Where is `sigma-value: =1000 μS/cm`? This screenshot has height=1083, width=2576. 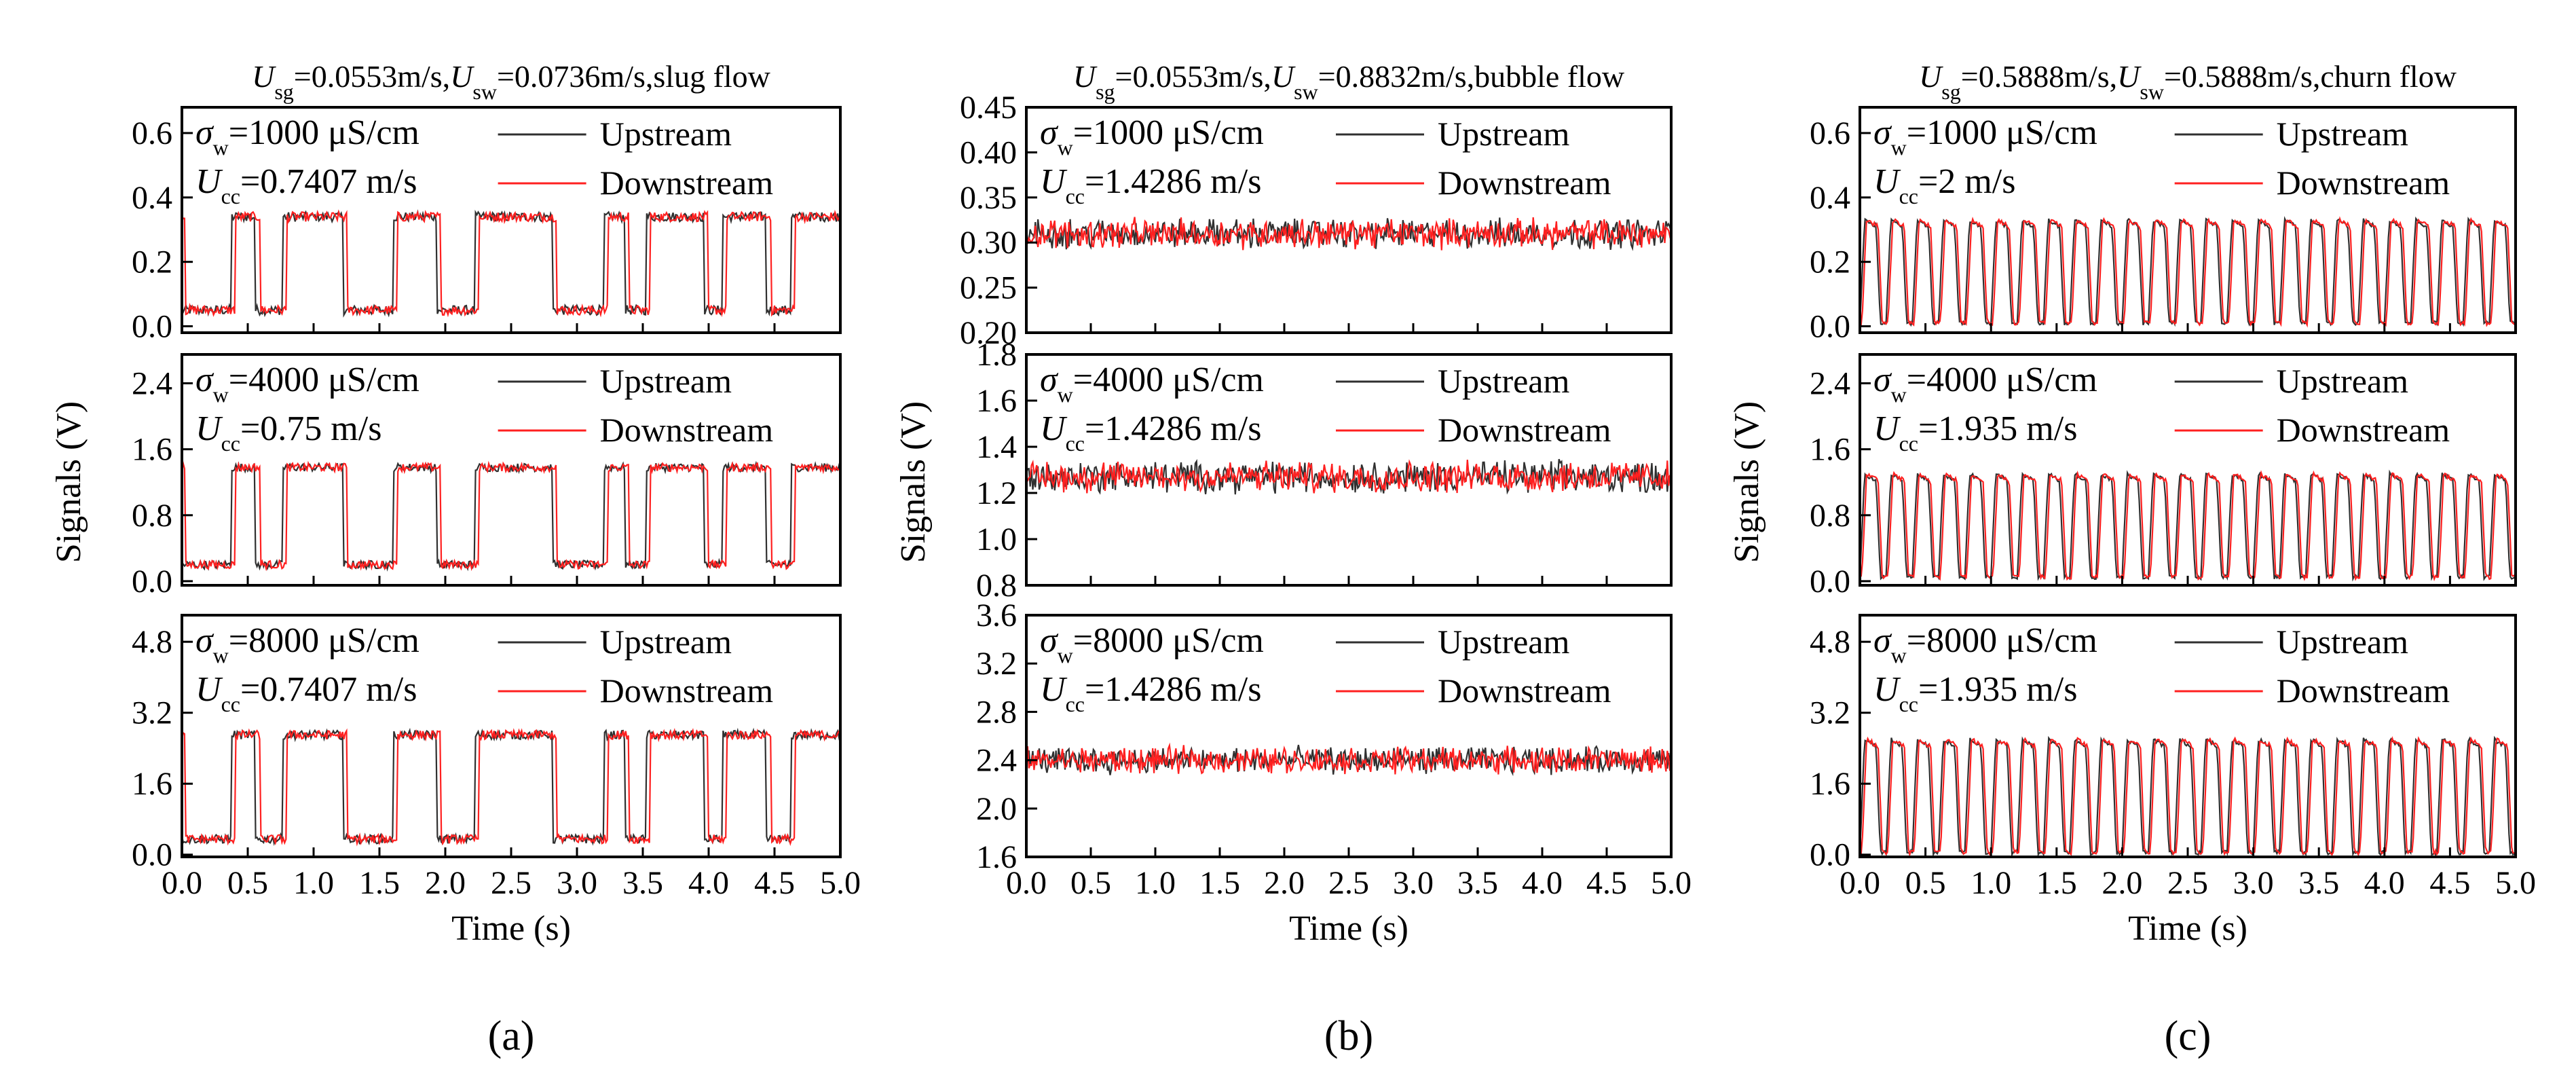
sigma-value: =1000 μS/cm is located at coordinates (324, 132).